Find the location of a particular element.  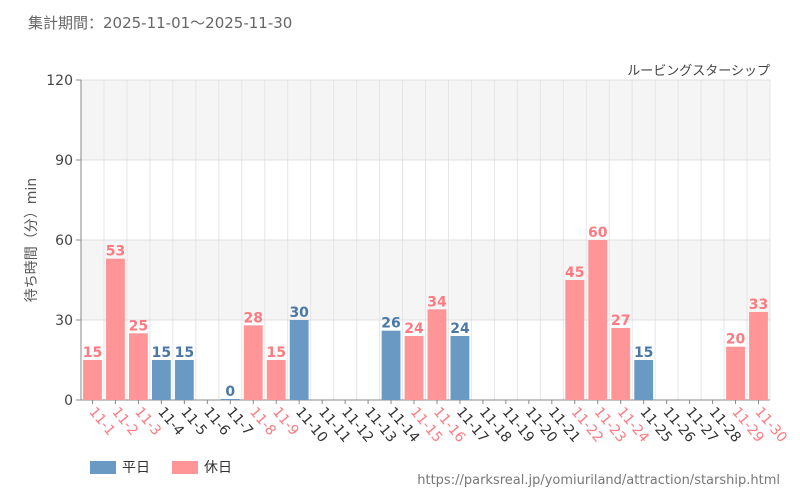

data-label: 30 is located at coordinates (299, 313).